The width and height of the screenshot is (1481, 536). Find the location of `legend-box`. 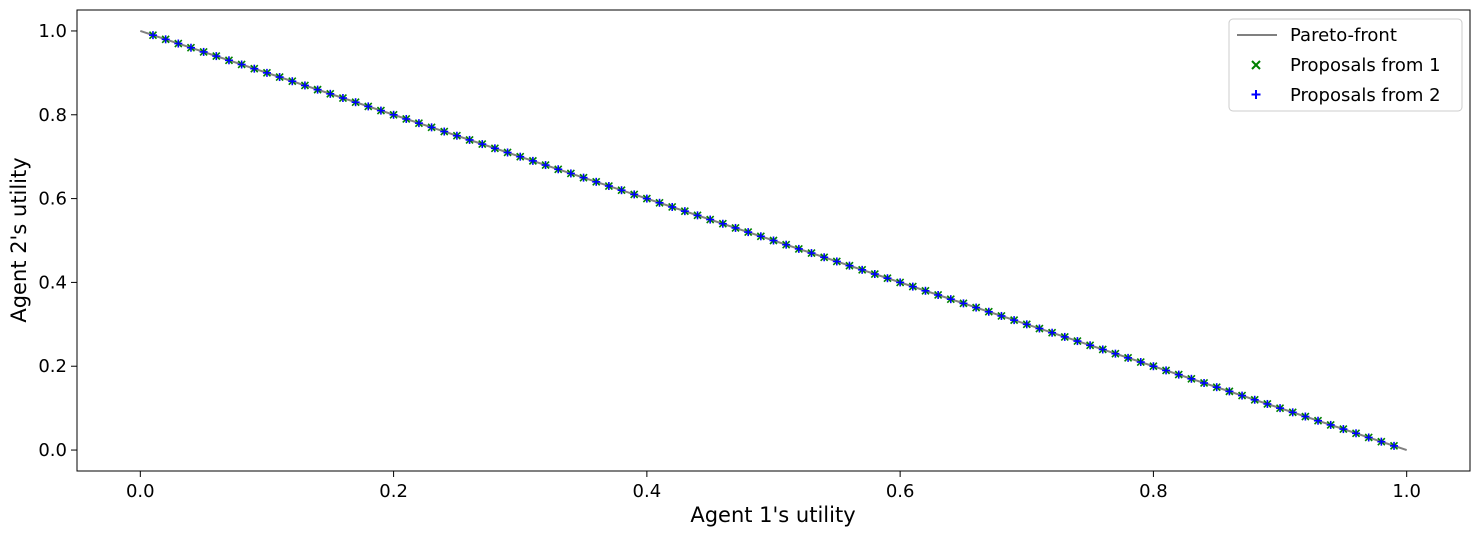

legend-box is located at coordinates (1345, 65).